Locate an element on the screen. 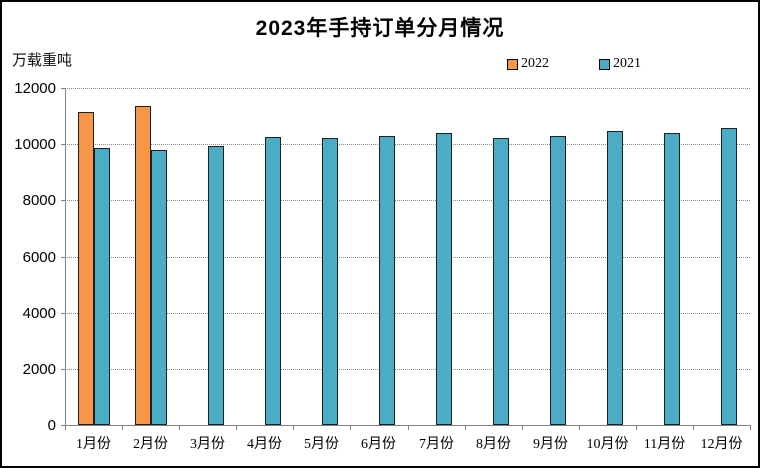  gridline-2000 is located at coordinates (407, 369).